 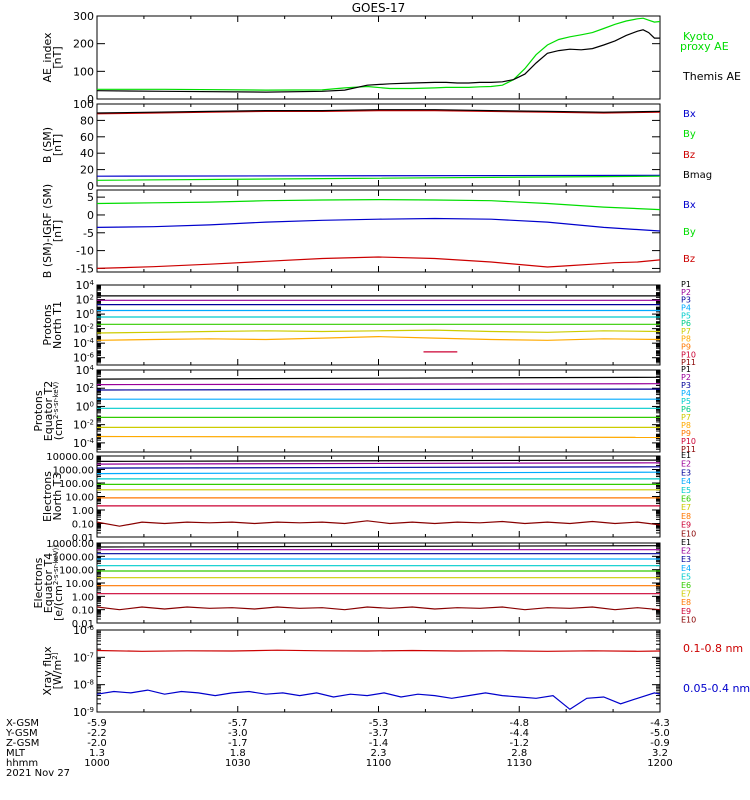 I want to click on legend: 0.1-0.8 nm 0.05-0.4 nm, so click(x=716, y=668).